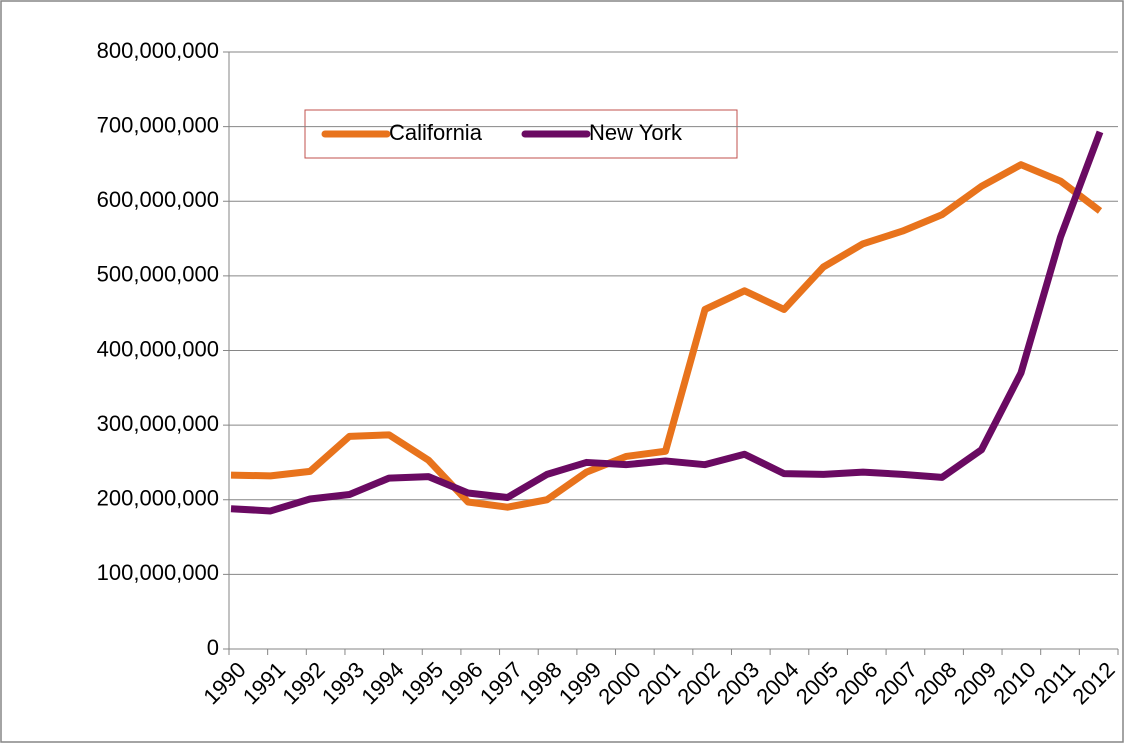 The height and width of the screenshot is (744, 1125). I want to click on y-tick-label: 400,000,000, so click(158, 348).